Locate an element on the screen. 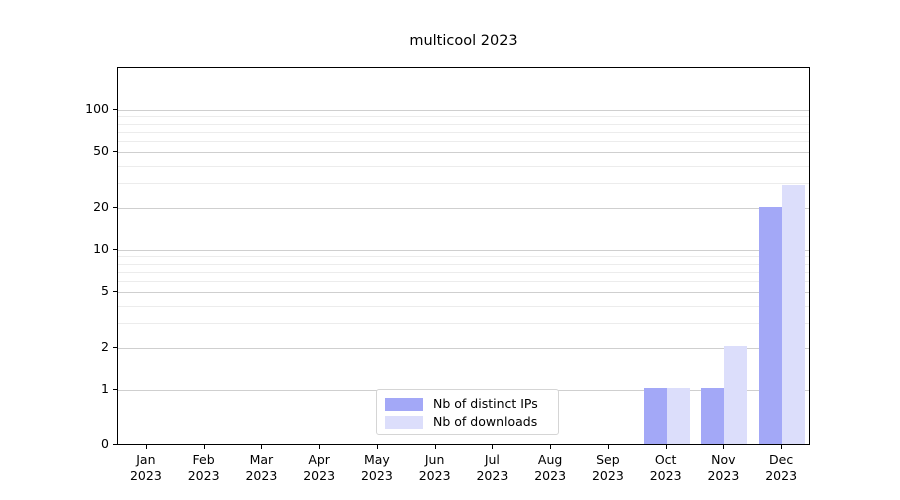 The image size is (900, 500). x-tick-label: May 2023 is located at coordinates (377, 467).